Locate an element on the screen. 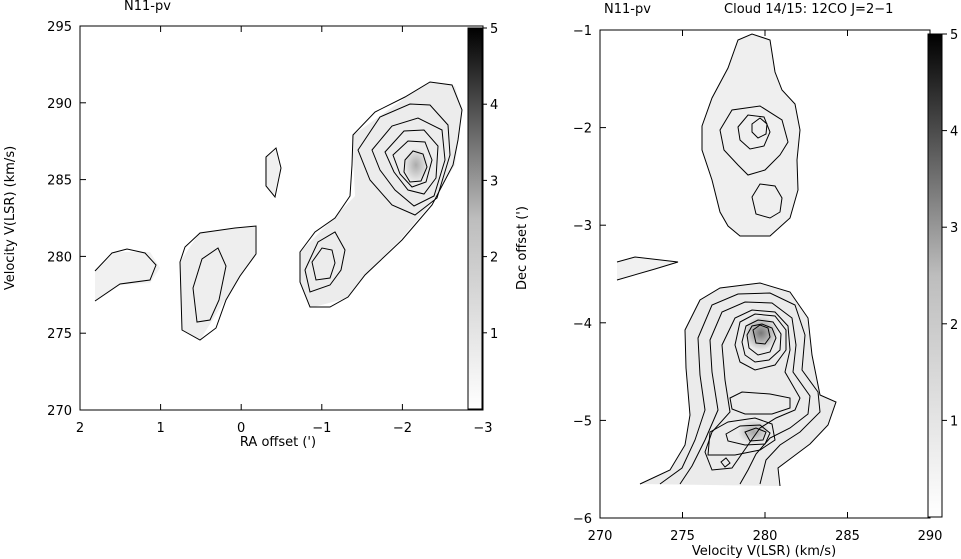 This screenshot has width=961, height=559. left-x-tick-label: −2 is located at coordinates (402, 428).